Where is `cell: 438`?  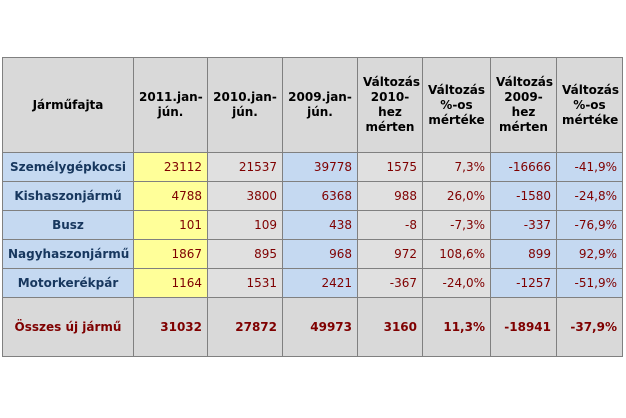 cell: 438 is located at coordinates (320, 225).